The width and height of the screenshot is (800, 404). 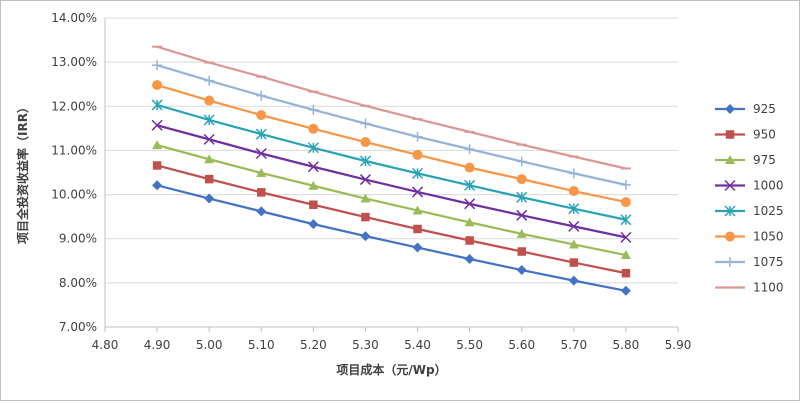 I want to click on legend-entry-1075: 1075, so click(x=749, y=262).